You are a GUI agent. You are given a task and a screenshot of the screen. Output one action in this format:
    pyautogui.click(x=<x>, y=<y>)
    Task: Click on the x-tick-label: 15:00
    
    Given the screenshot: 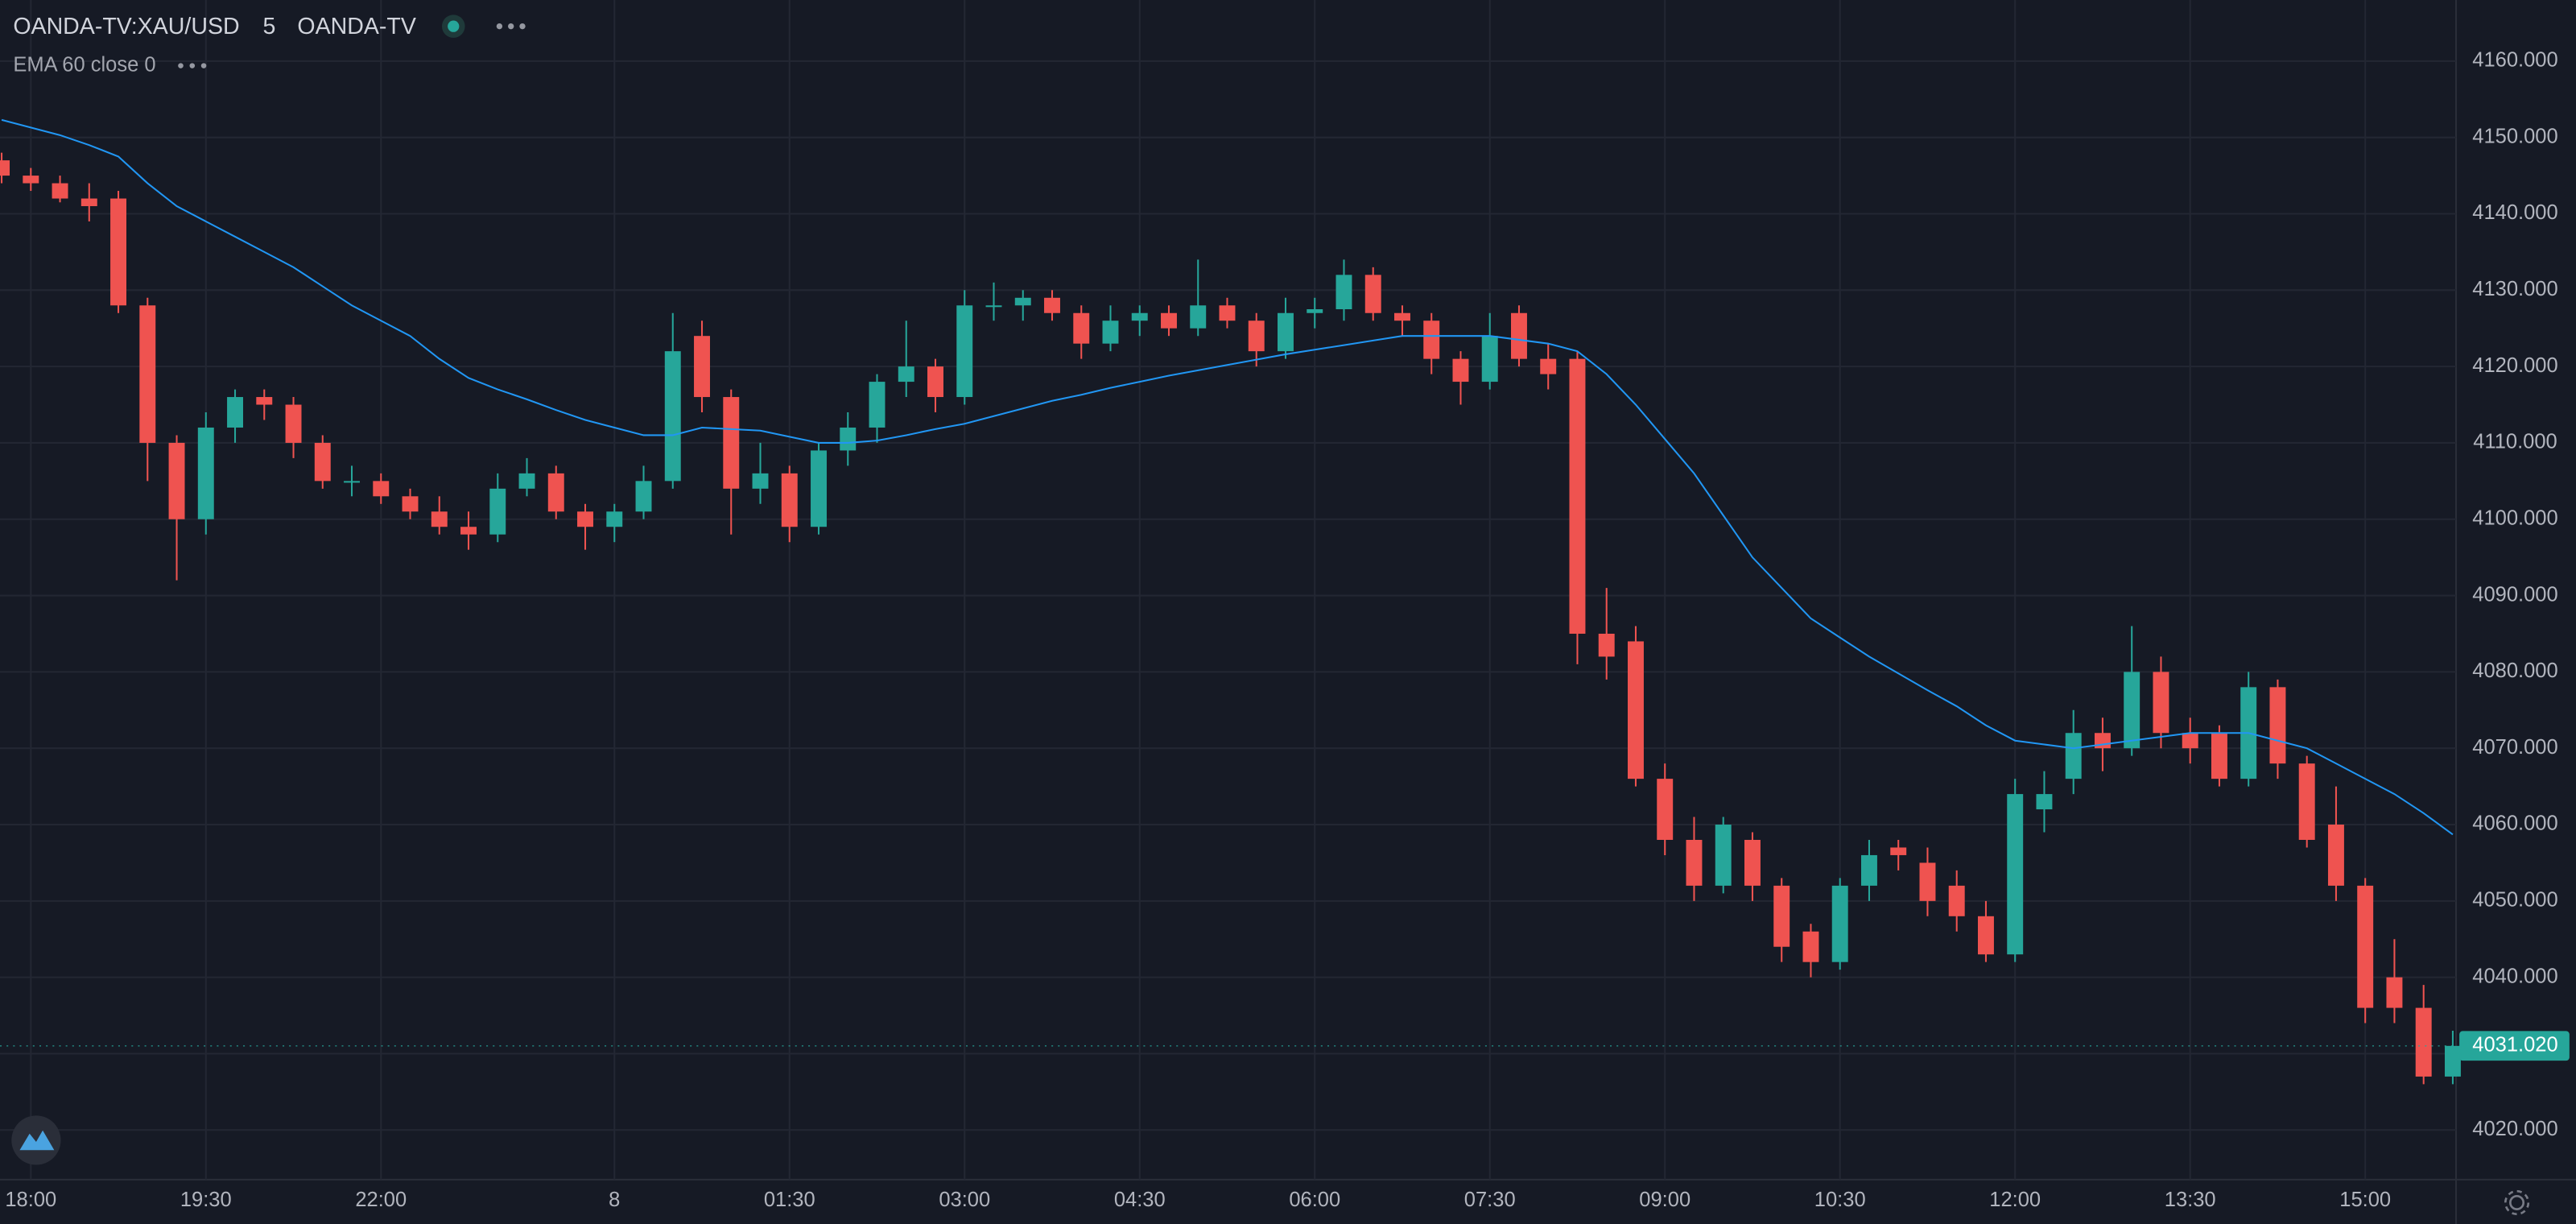 What is the action you would take?
    pyautogui.click(x=2365, y=1200)
    